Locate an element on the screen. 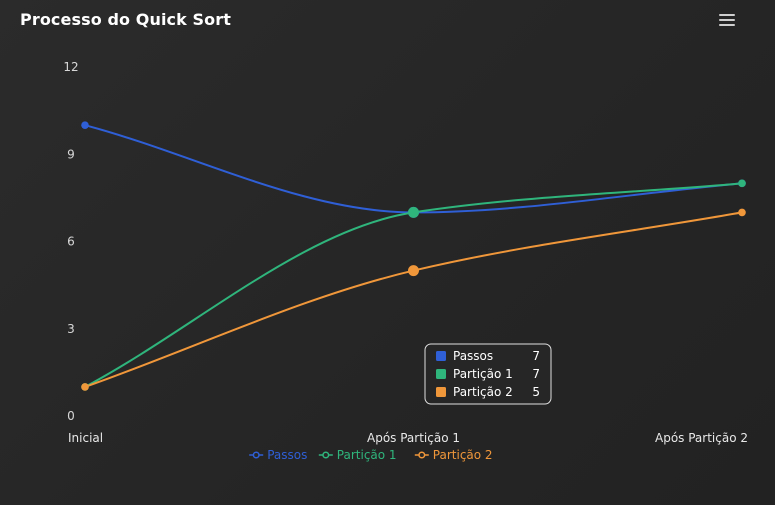 This screenshot has height=505, width=775. x-tick-label: Após Partição 2 is located at coordinates (701, 438).